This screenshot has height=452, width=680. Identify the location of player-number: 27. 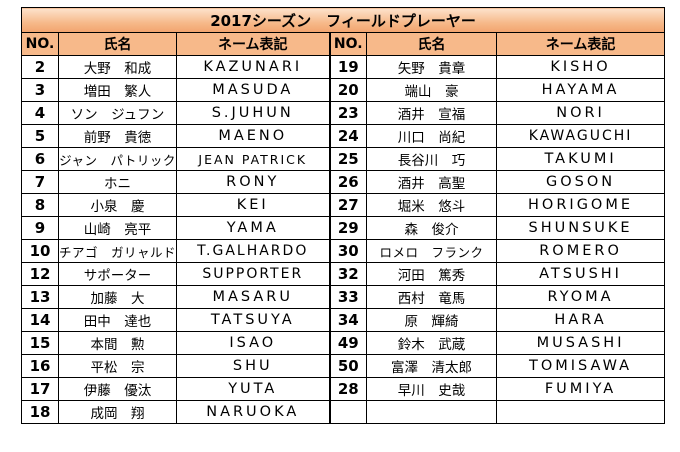
(347, 205).